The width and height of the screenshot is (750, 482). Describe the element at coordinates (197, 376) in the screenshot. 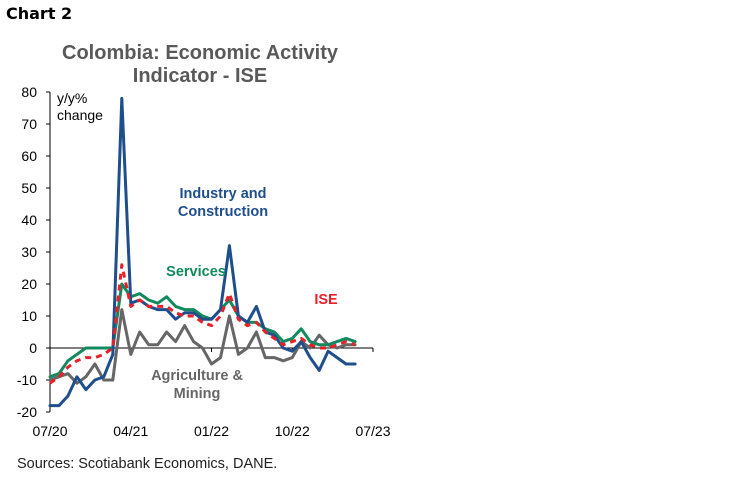

I see `series-label-agriculture: Agriculture &` at that location.